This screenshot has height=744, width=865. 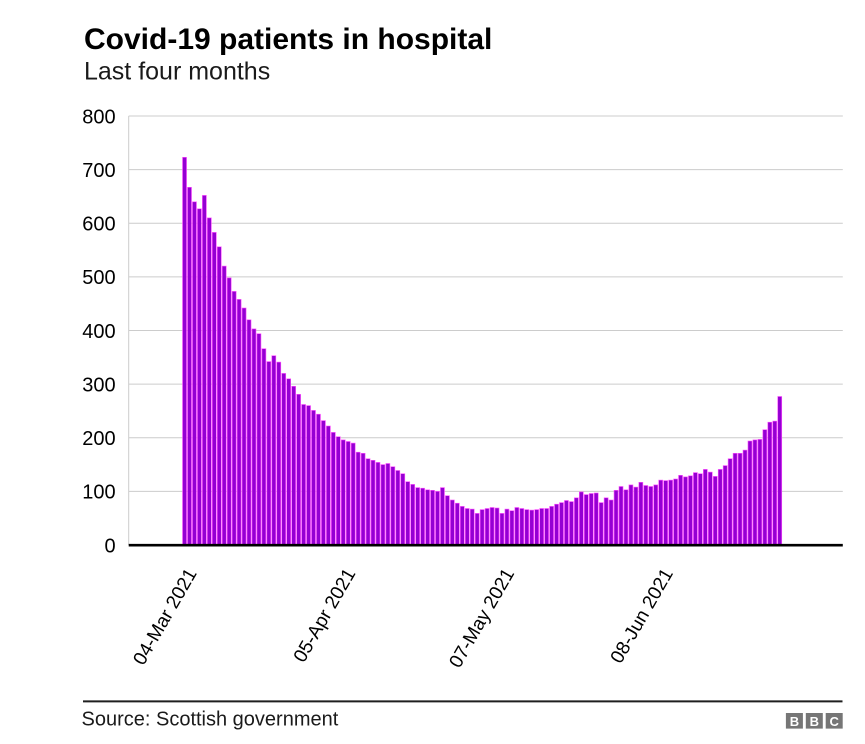 I want to click on svg-text: 100, so click(x=98, y=493).